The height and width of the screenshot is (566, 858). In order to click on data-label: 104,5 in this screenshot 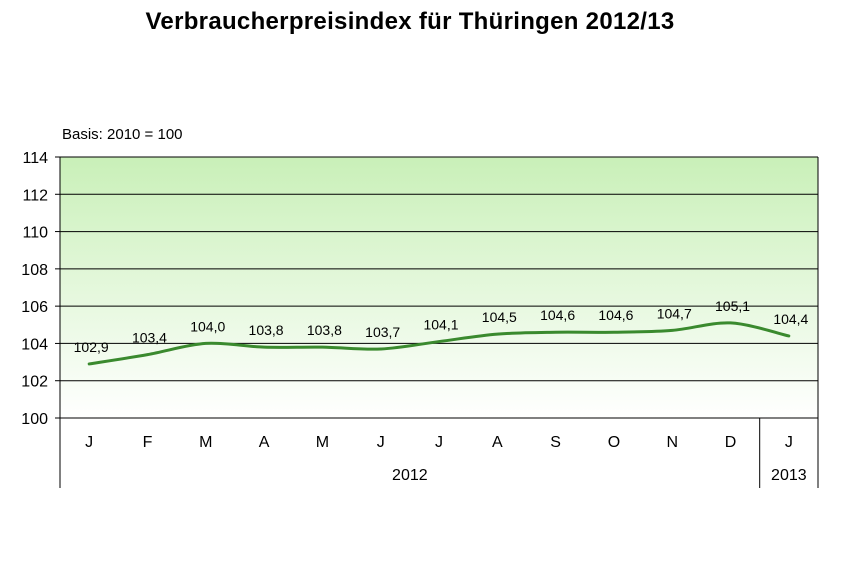, I will do `click(499, 317)`.